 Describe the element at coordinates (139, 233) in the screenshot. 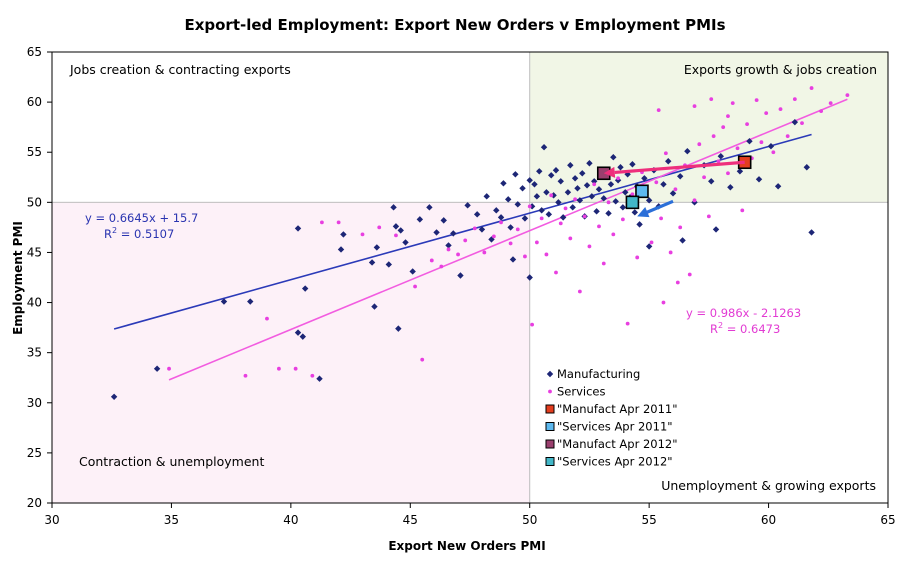

I see `manufacturing-trend-r2: R2 = 0.5107` at that location.